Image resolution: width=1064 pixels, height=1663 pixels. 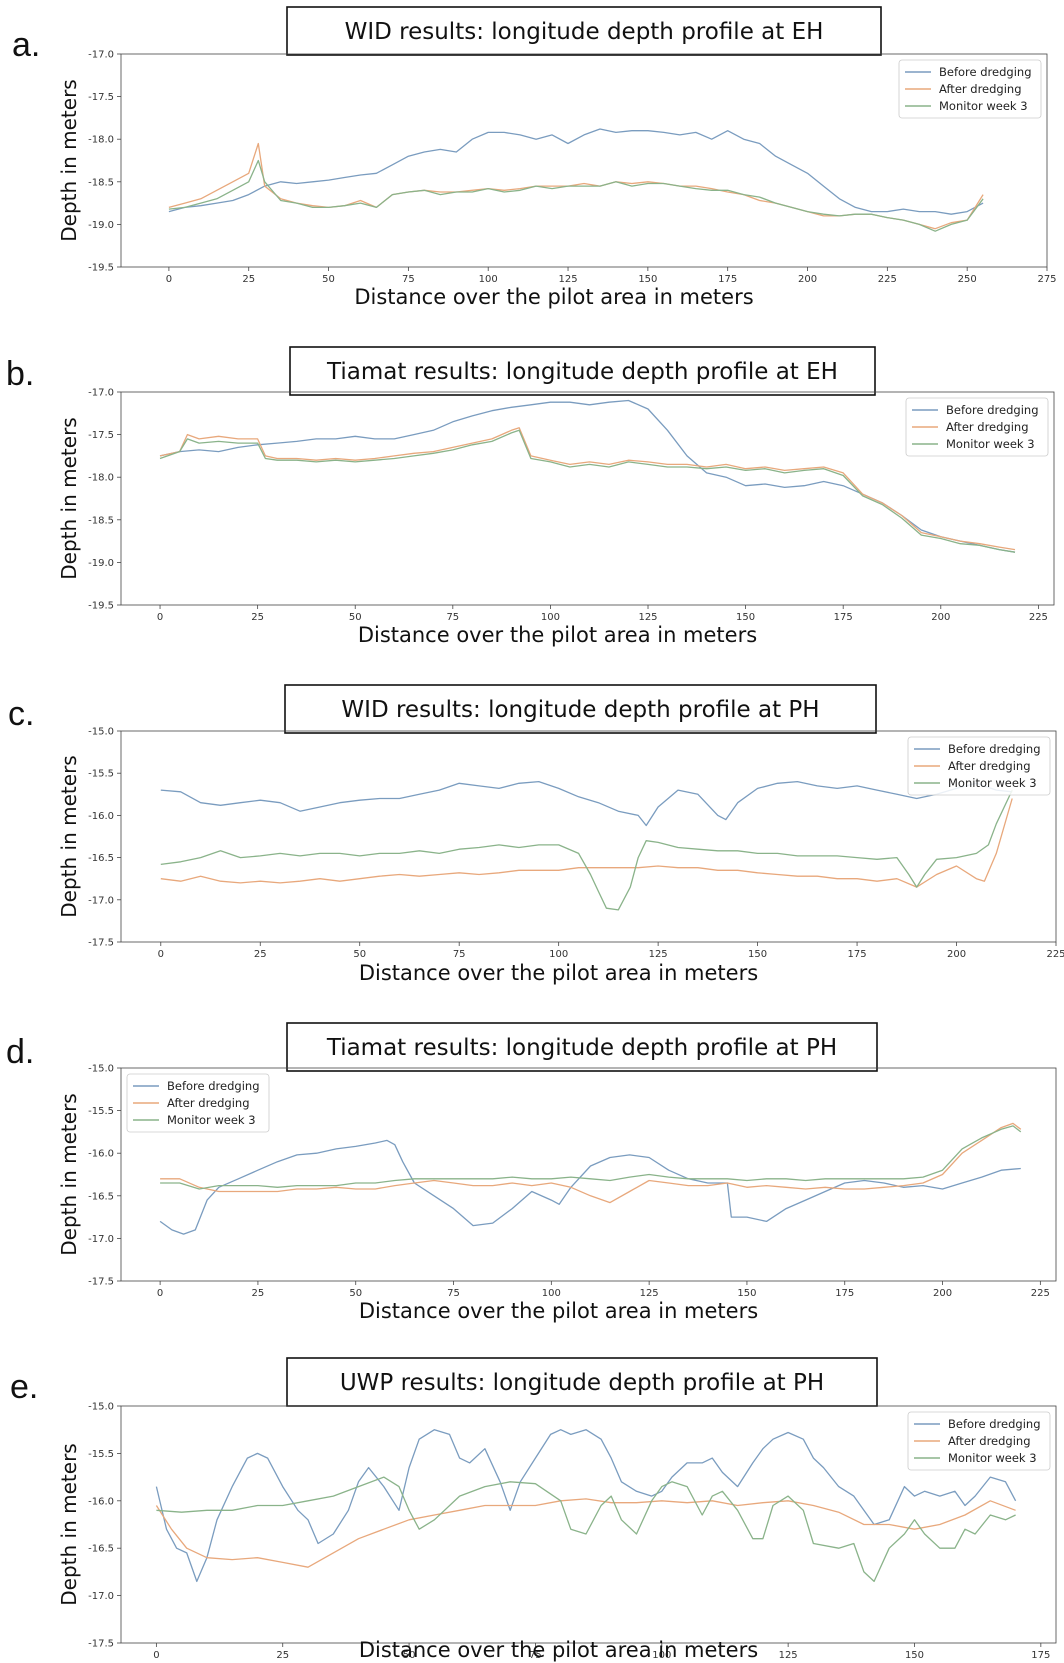 What do you see at coordinates (69, 836) in the screenshot?
I see `y-axis-label: Depth in meters` at bounding box center [69, 836].